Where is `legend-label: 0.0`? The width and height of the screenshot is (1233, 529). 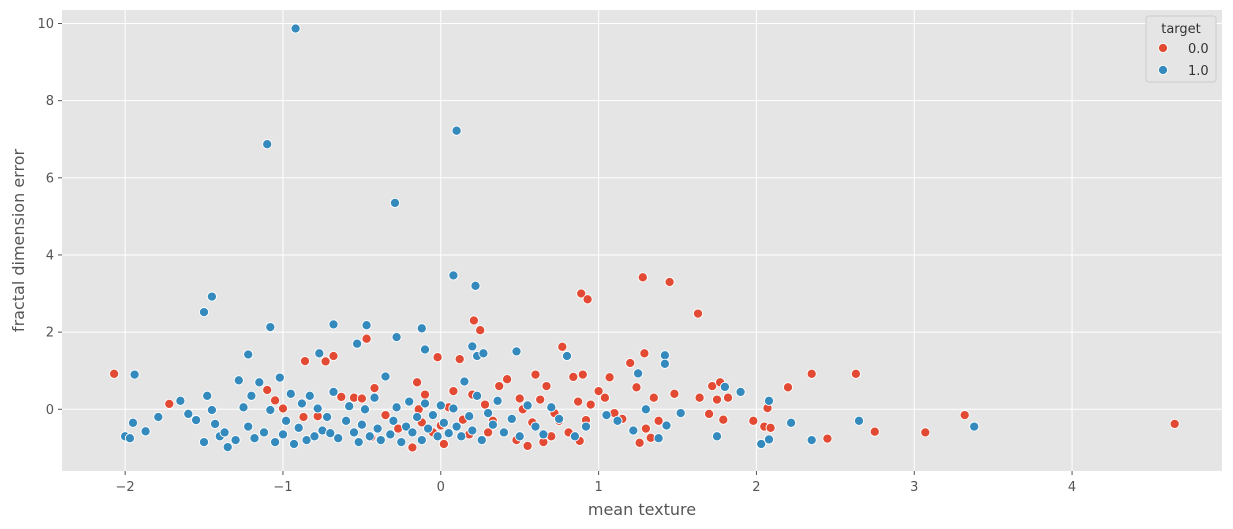 legend-label: 0.0 is located at coordinates (1198, 49).